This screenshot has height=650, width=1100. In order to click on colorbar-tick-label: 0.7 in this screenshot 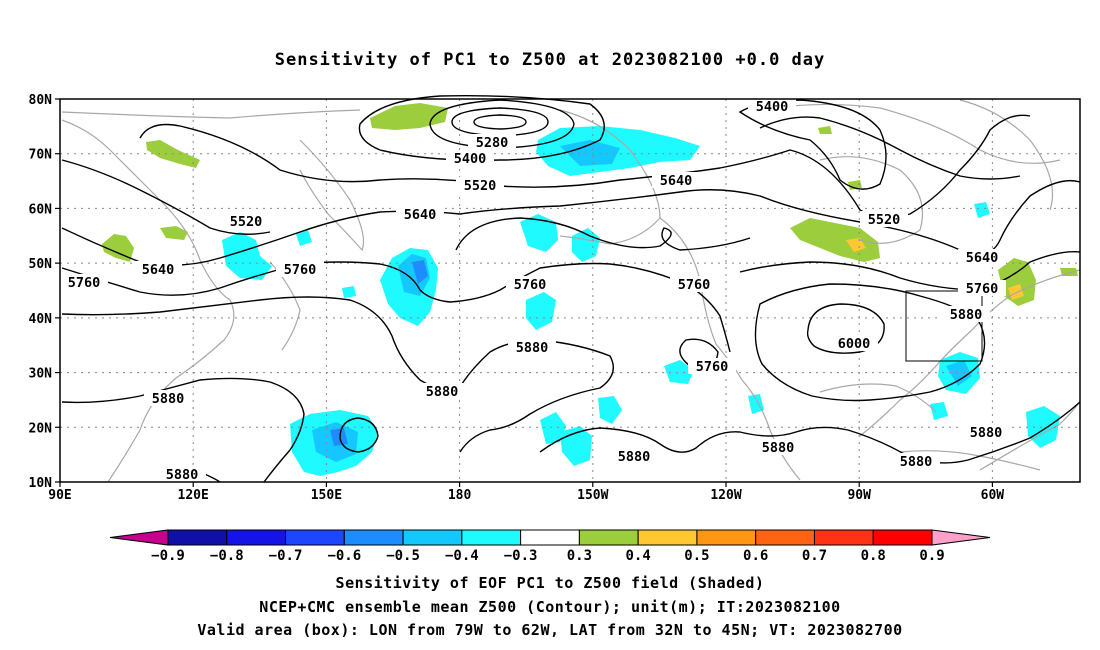, I will do `click(814, 556)`.